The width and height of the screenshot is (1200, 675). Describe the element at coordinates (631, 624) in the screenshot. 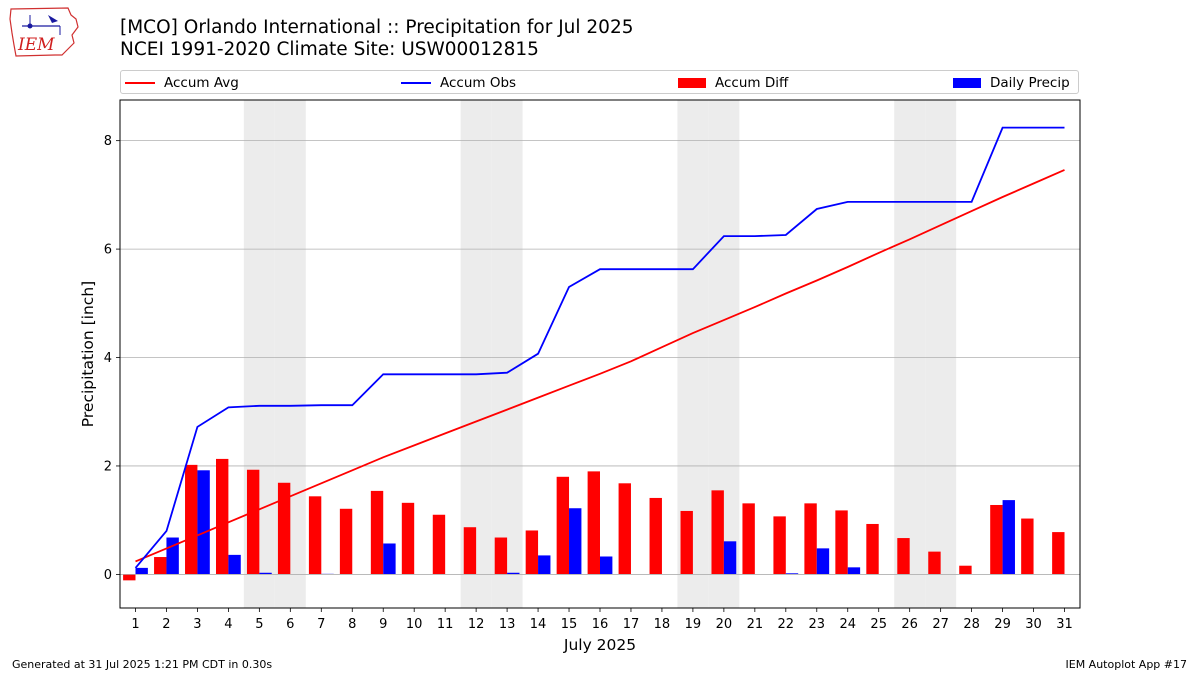

I see `xtick-label-17: 17` at that location.